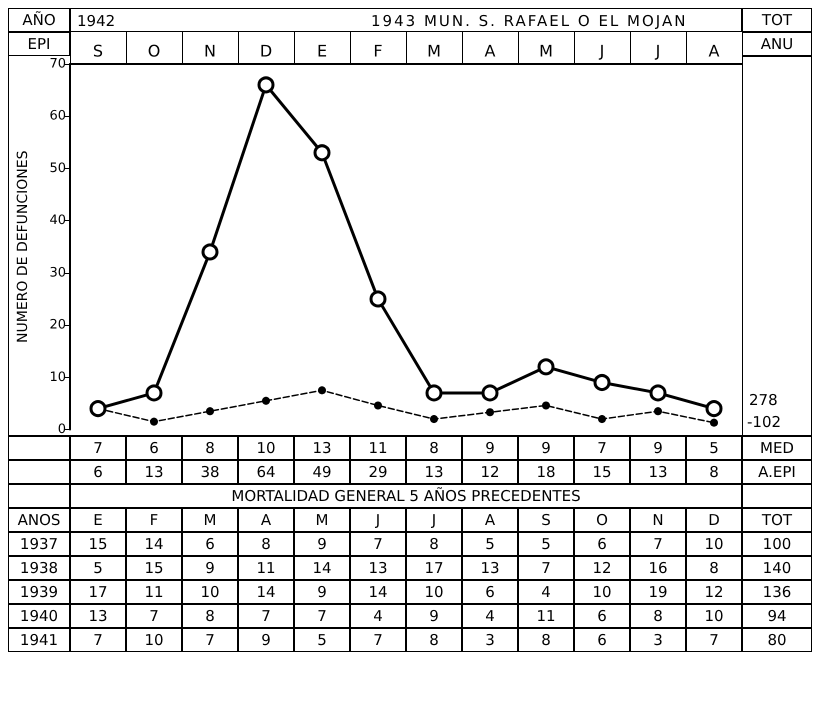  I want to click on x-tick-label: N, so click(210, 51).